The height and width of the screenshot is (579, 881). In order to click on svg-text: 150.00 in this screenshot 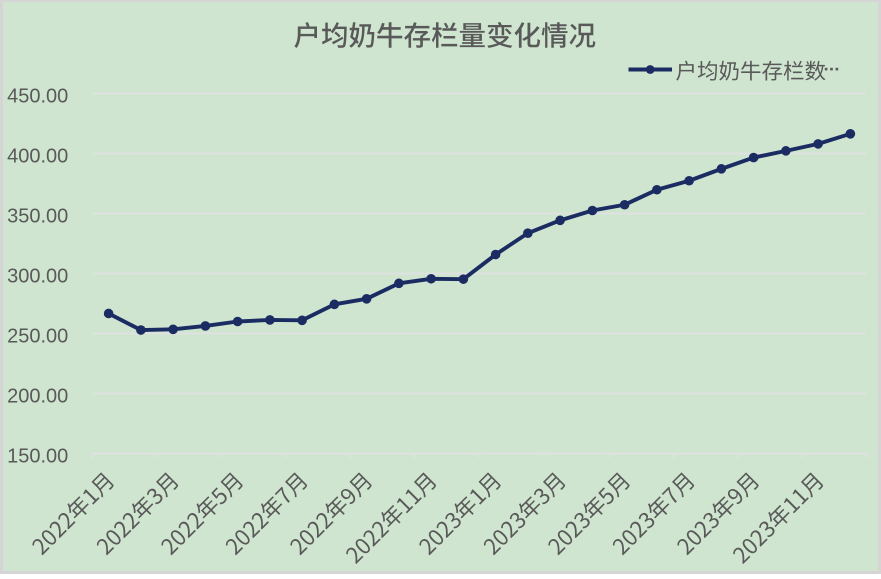, I will do `click(37, 456)`.